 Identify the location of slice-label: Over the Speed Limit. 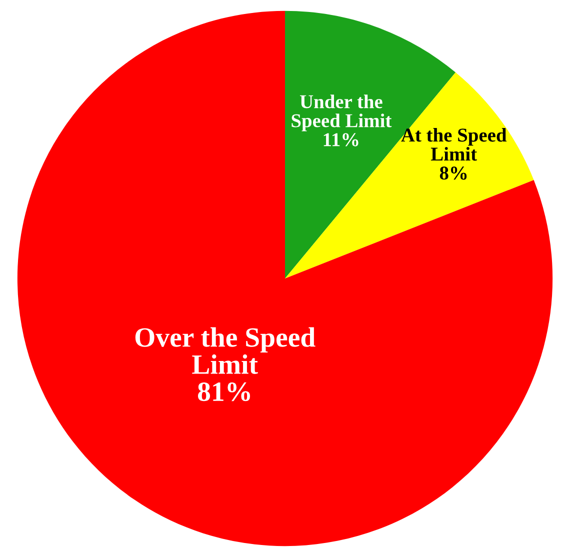
(225, 350).